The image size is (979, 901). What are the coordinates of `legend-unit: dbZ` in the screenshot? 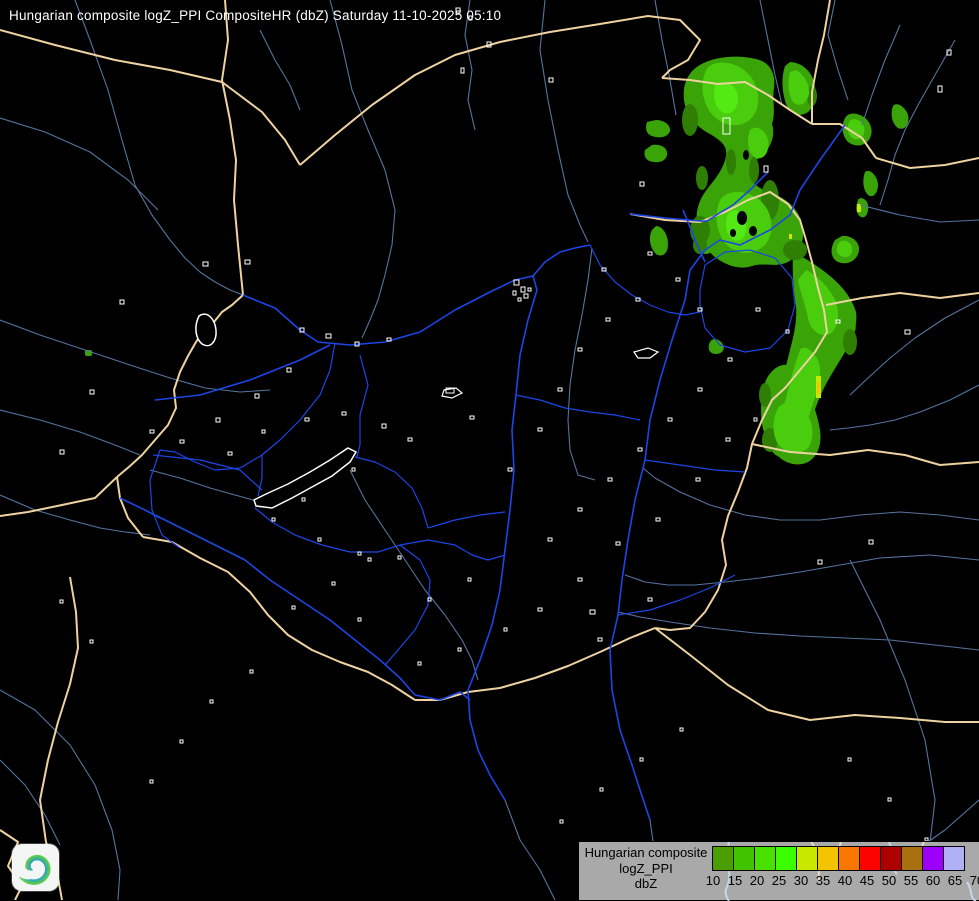 It's located at (646, 883).